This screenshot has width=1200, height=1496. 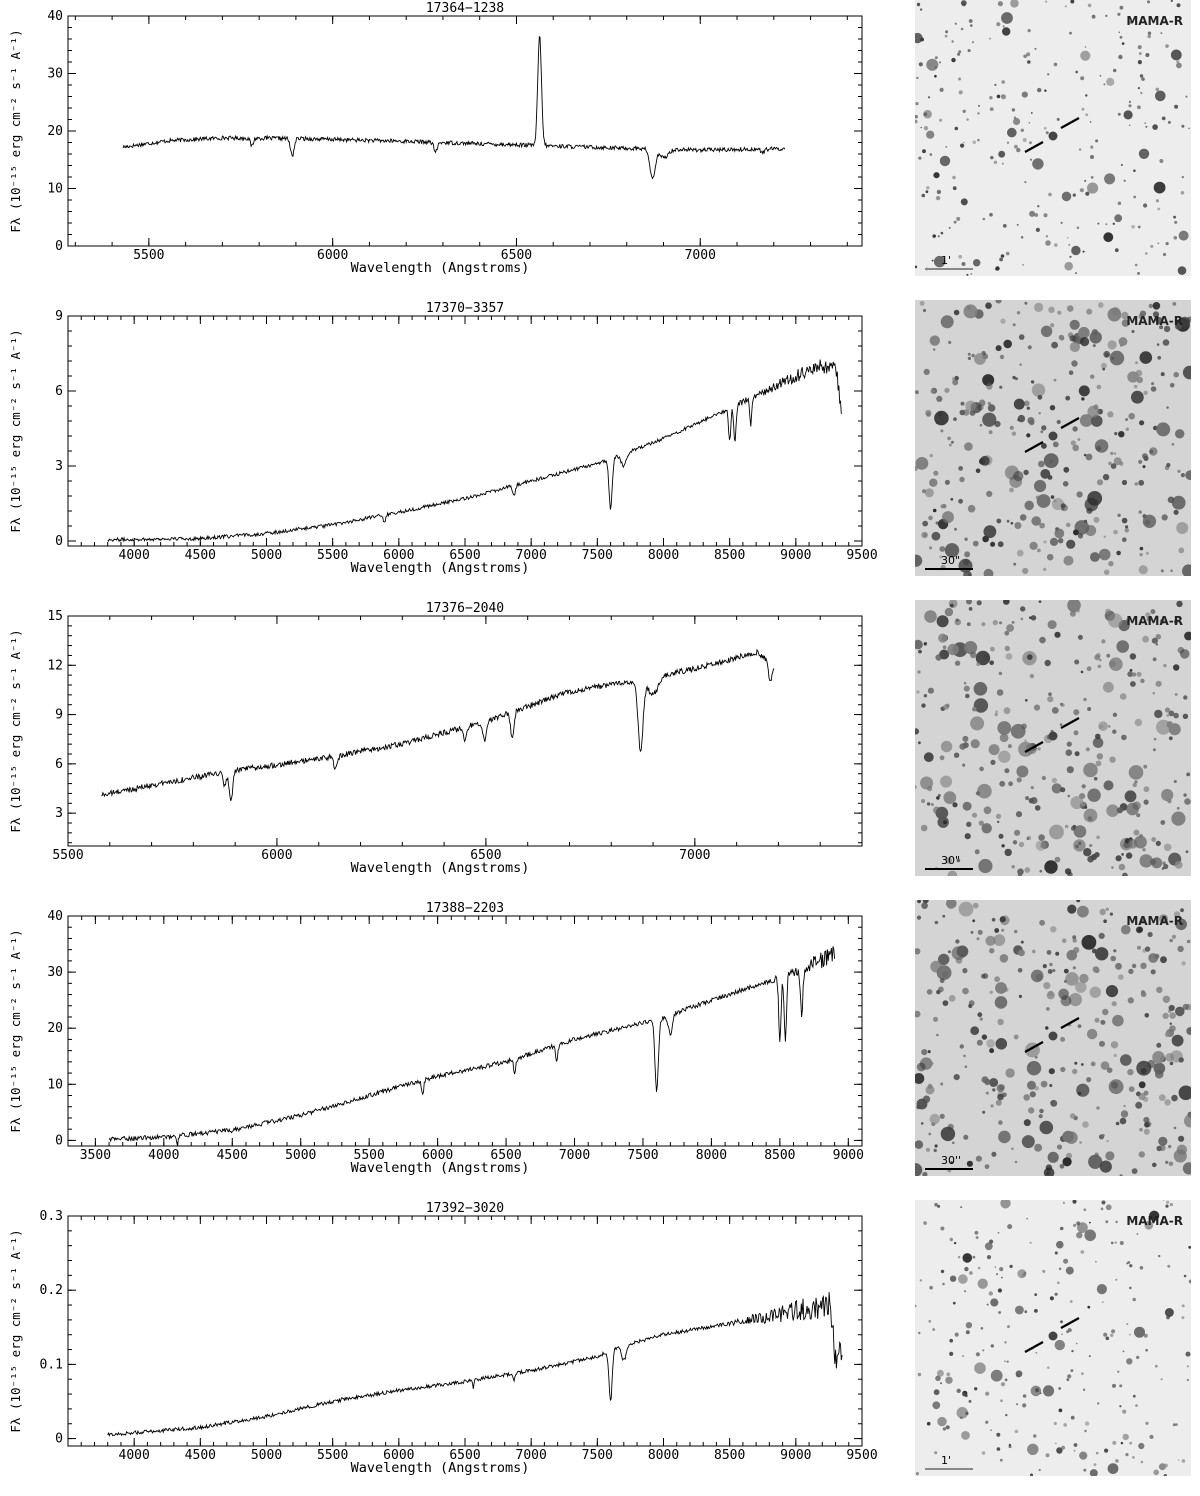 I want to click on y-tick-label: 0.2, so click(x=51, y=1290).